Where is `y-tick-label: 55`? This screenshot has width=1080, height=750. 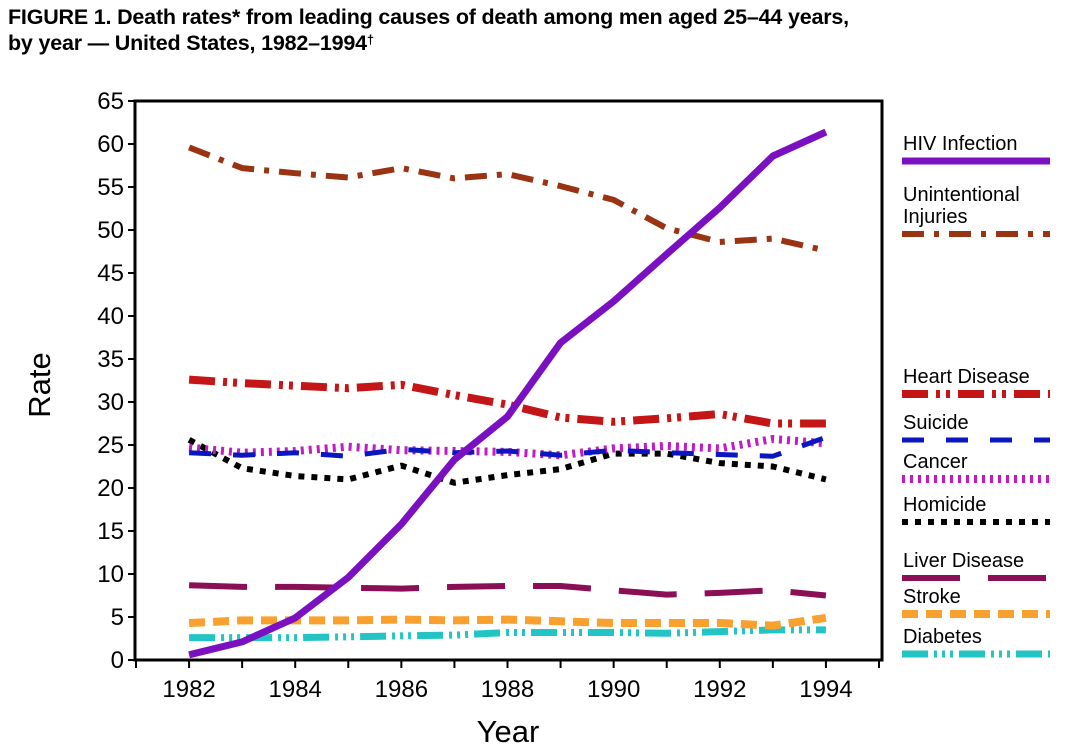
y-tick-label: 55 is located at coordinates (110, 187).